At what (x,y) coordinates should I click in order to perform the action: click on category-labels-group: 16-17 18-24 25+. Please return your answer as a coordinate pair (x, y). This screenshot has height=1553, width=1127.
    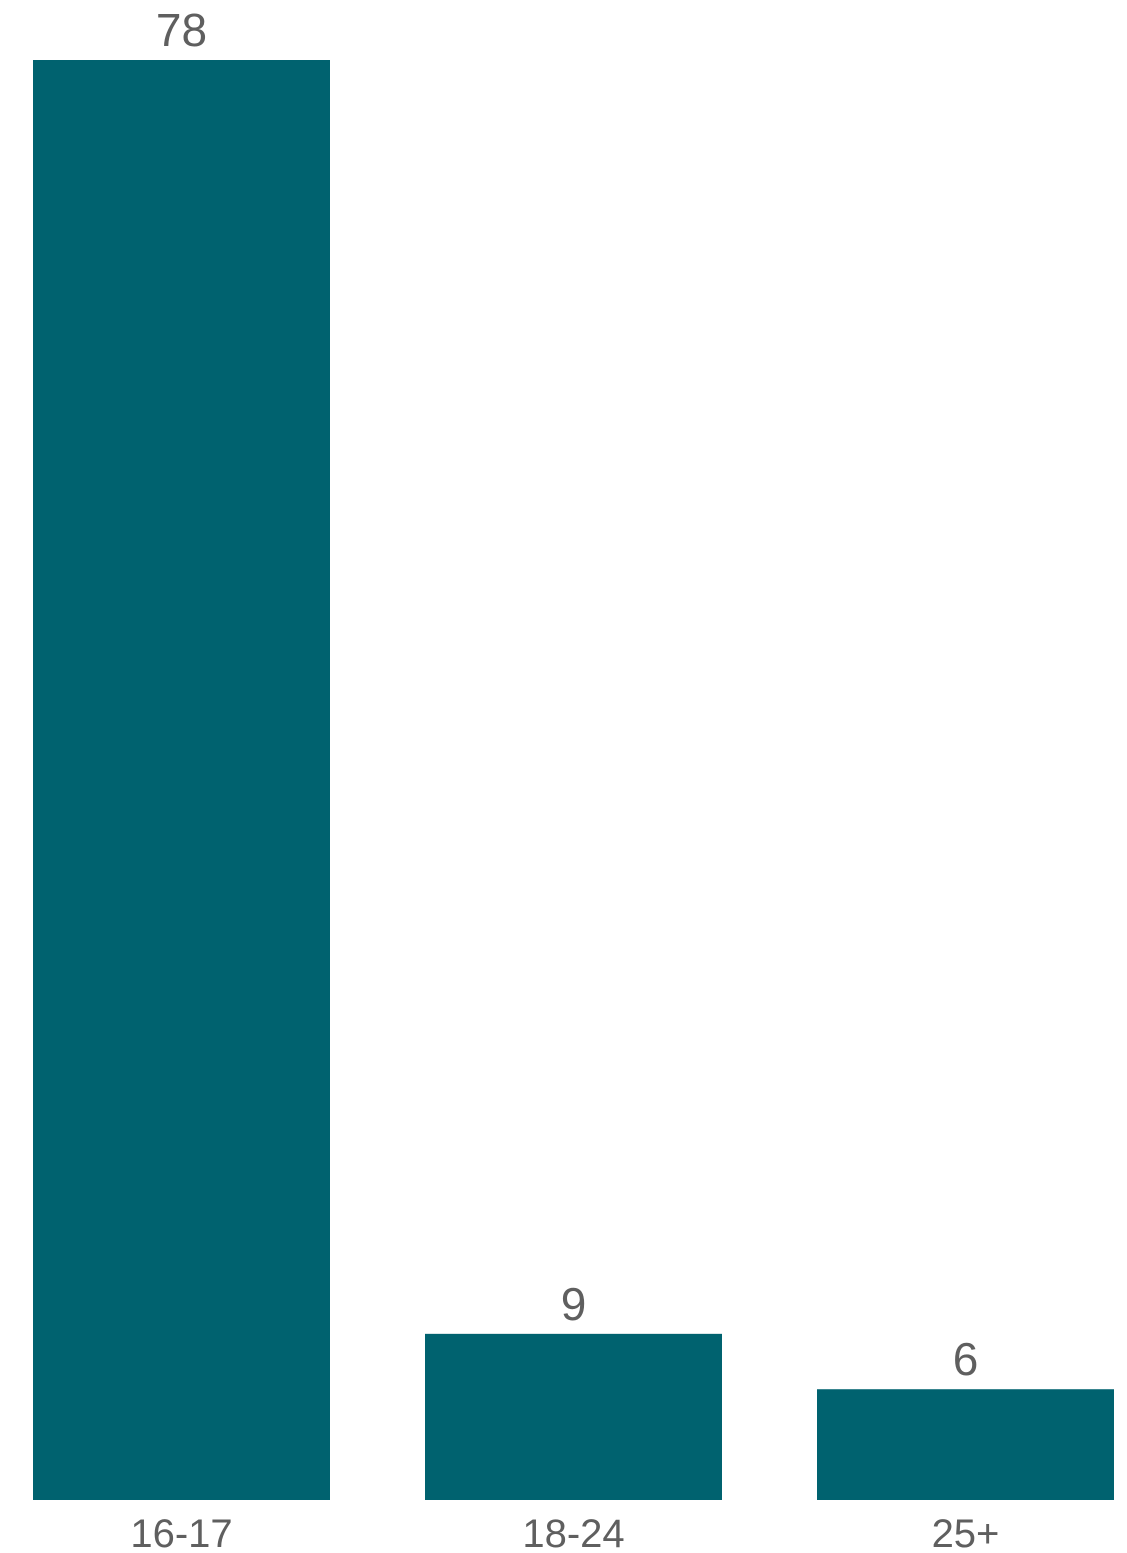
    Looking at the image, I should click on (564, 1532).